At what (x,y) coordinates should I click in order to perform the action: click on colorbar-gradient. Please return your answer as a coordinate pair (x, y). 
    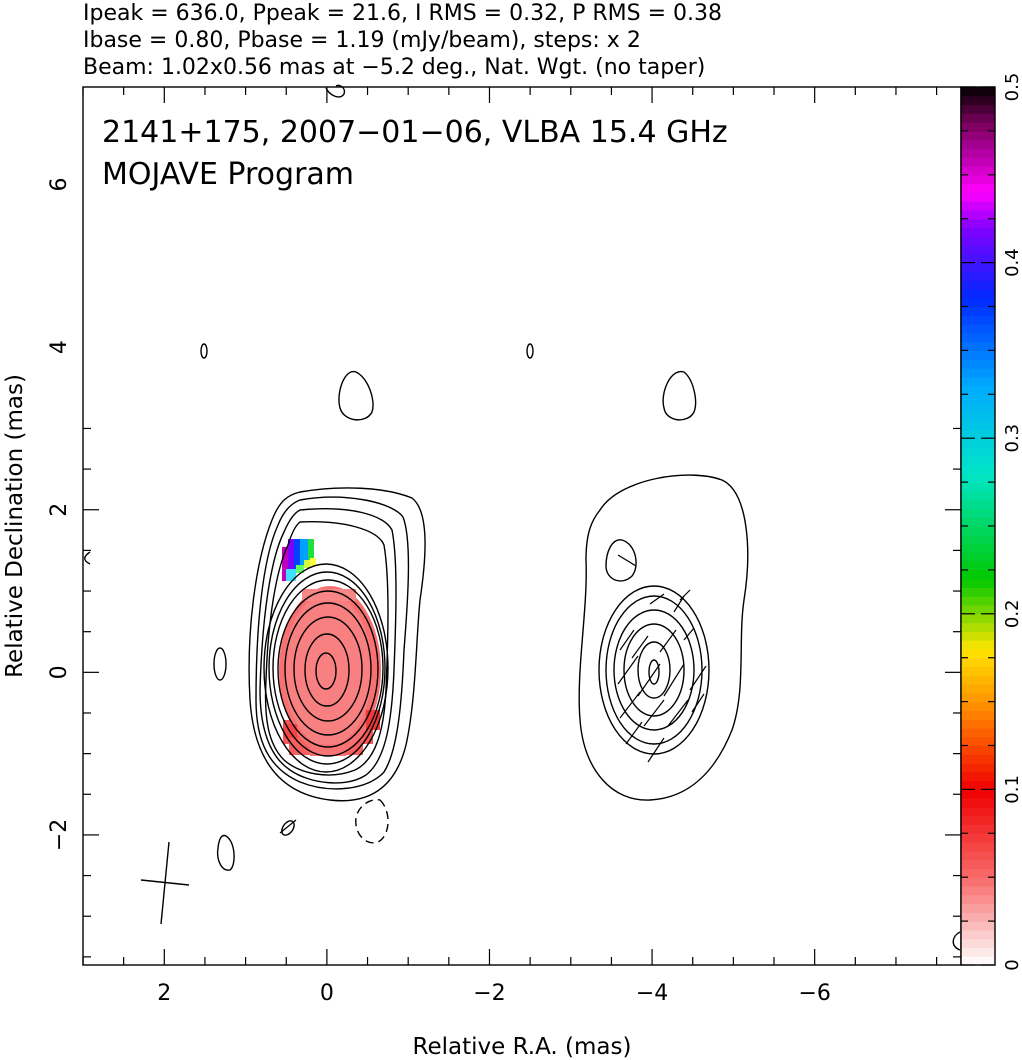
    Looking at the image, I should click on (978, 526).